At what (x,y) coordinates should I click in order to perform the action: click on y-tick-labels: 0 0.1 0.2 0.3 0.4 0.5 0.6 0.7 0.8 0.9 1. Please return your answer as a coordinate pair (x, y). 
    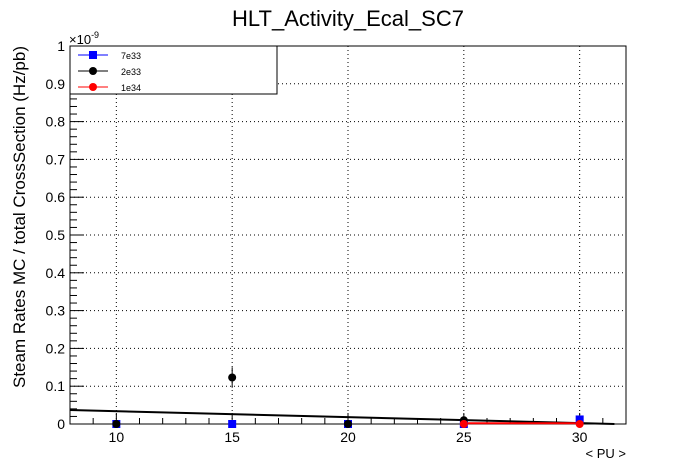
    Looking at the image, I should click on (56, 235).